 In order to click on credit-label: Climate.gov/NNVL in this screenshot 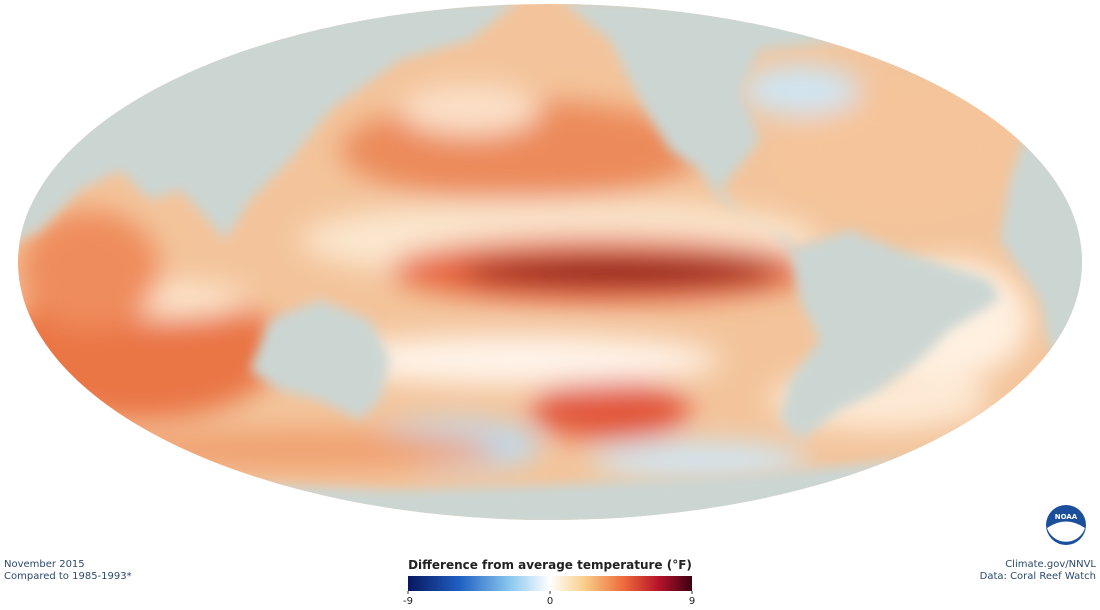, I will do `click(1050, 564)`.